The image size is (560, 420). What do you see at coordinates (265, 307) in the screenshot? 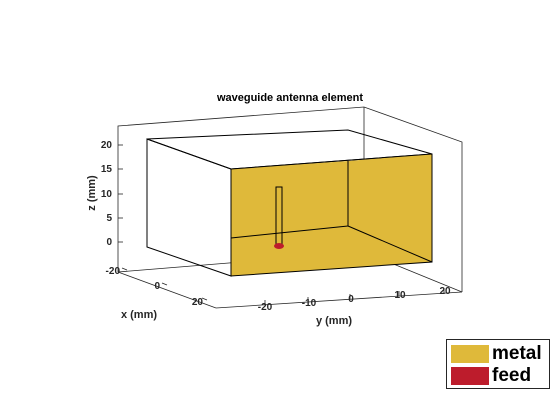
I see `y-tick-label: -20` at bounding box center [265, 307].